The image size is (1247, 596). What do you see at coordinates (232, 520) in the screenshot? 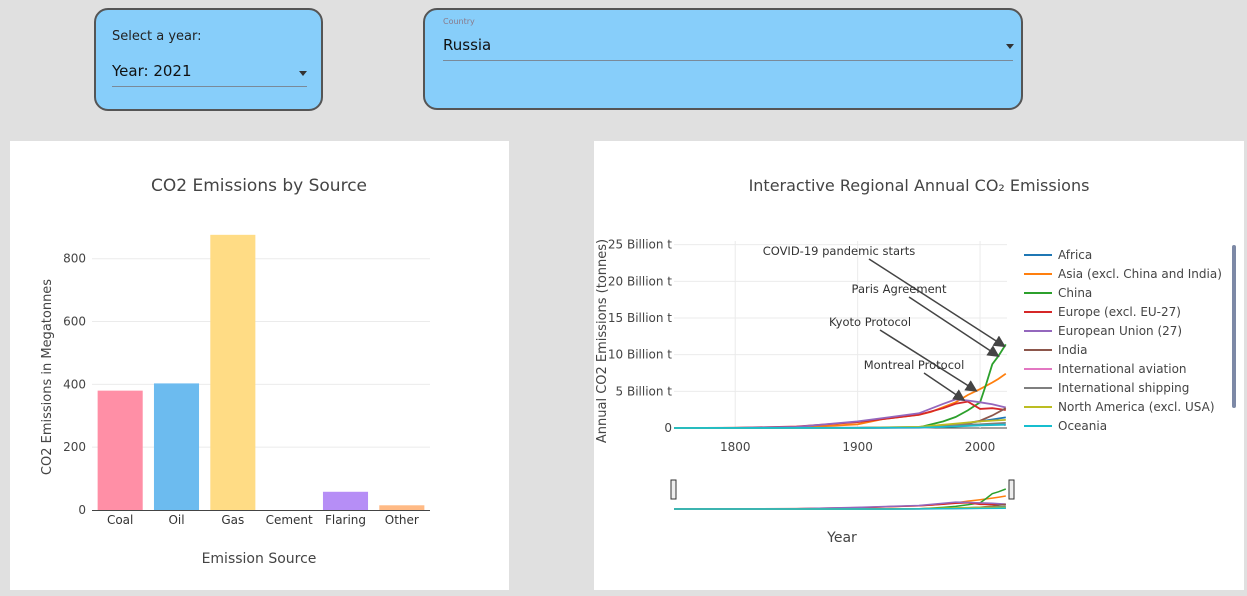
I see `x-tick-label: Gas` at bounding box center [232, 520].